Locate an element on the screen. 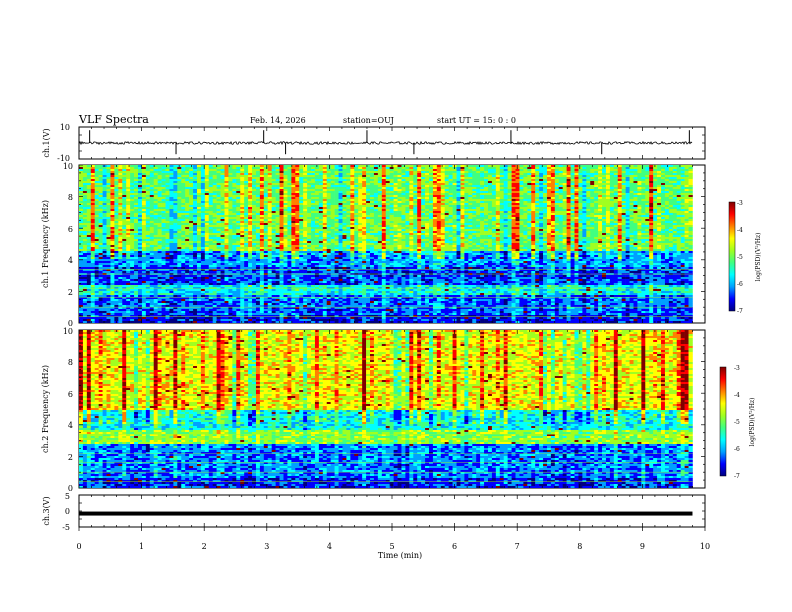 This screenshot has width=792, height=612. ch2-colorbar: -3 -4 -5 -6 -7 log(PSD)(V²/Hz) is located at coordinates (737, 422).